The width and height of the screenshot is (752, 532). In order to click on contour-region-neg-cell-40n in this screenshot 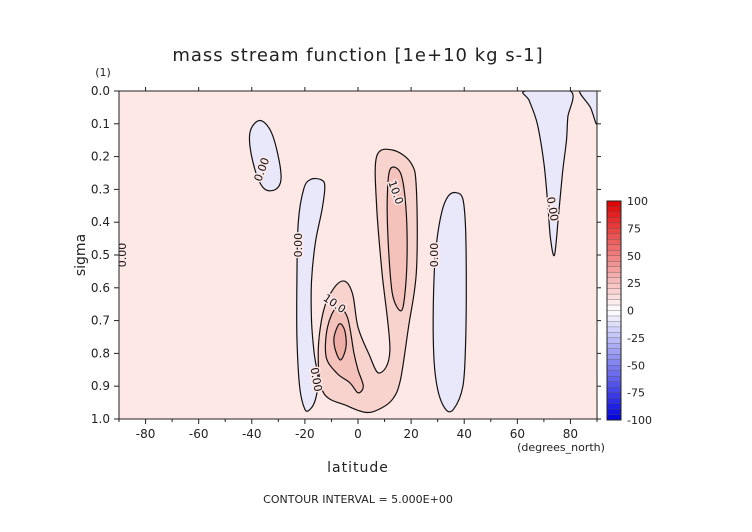, I will do `click(449, 302)`.